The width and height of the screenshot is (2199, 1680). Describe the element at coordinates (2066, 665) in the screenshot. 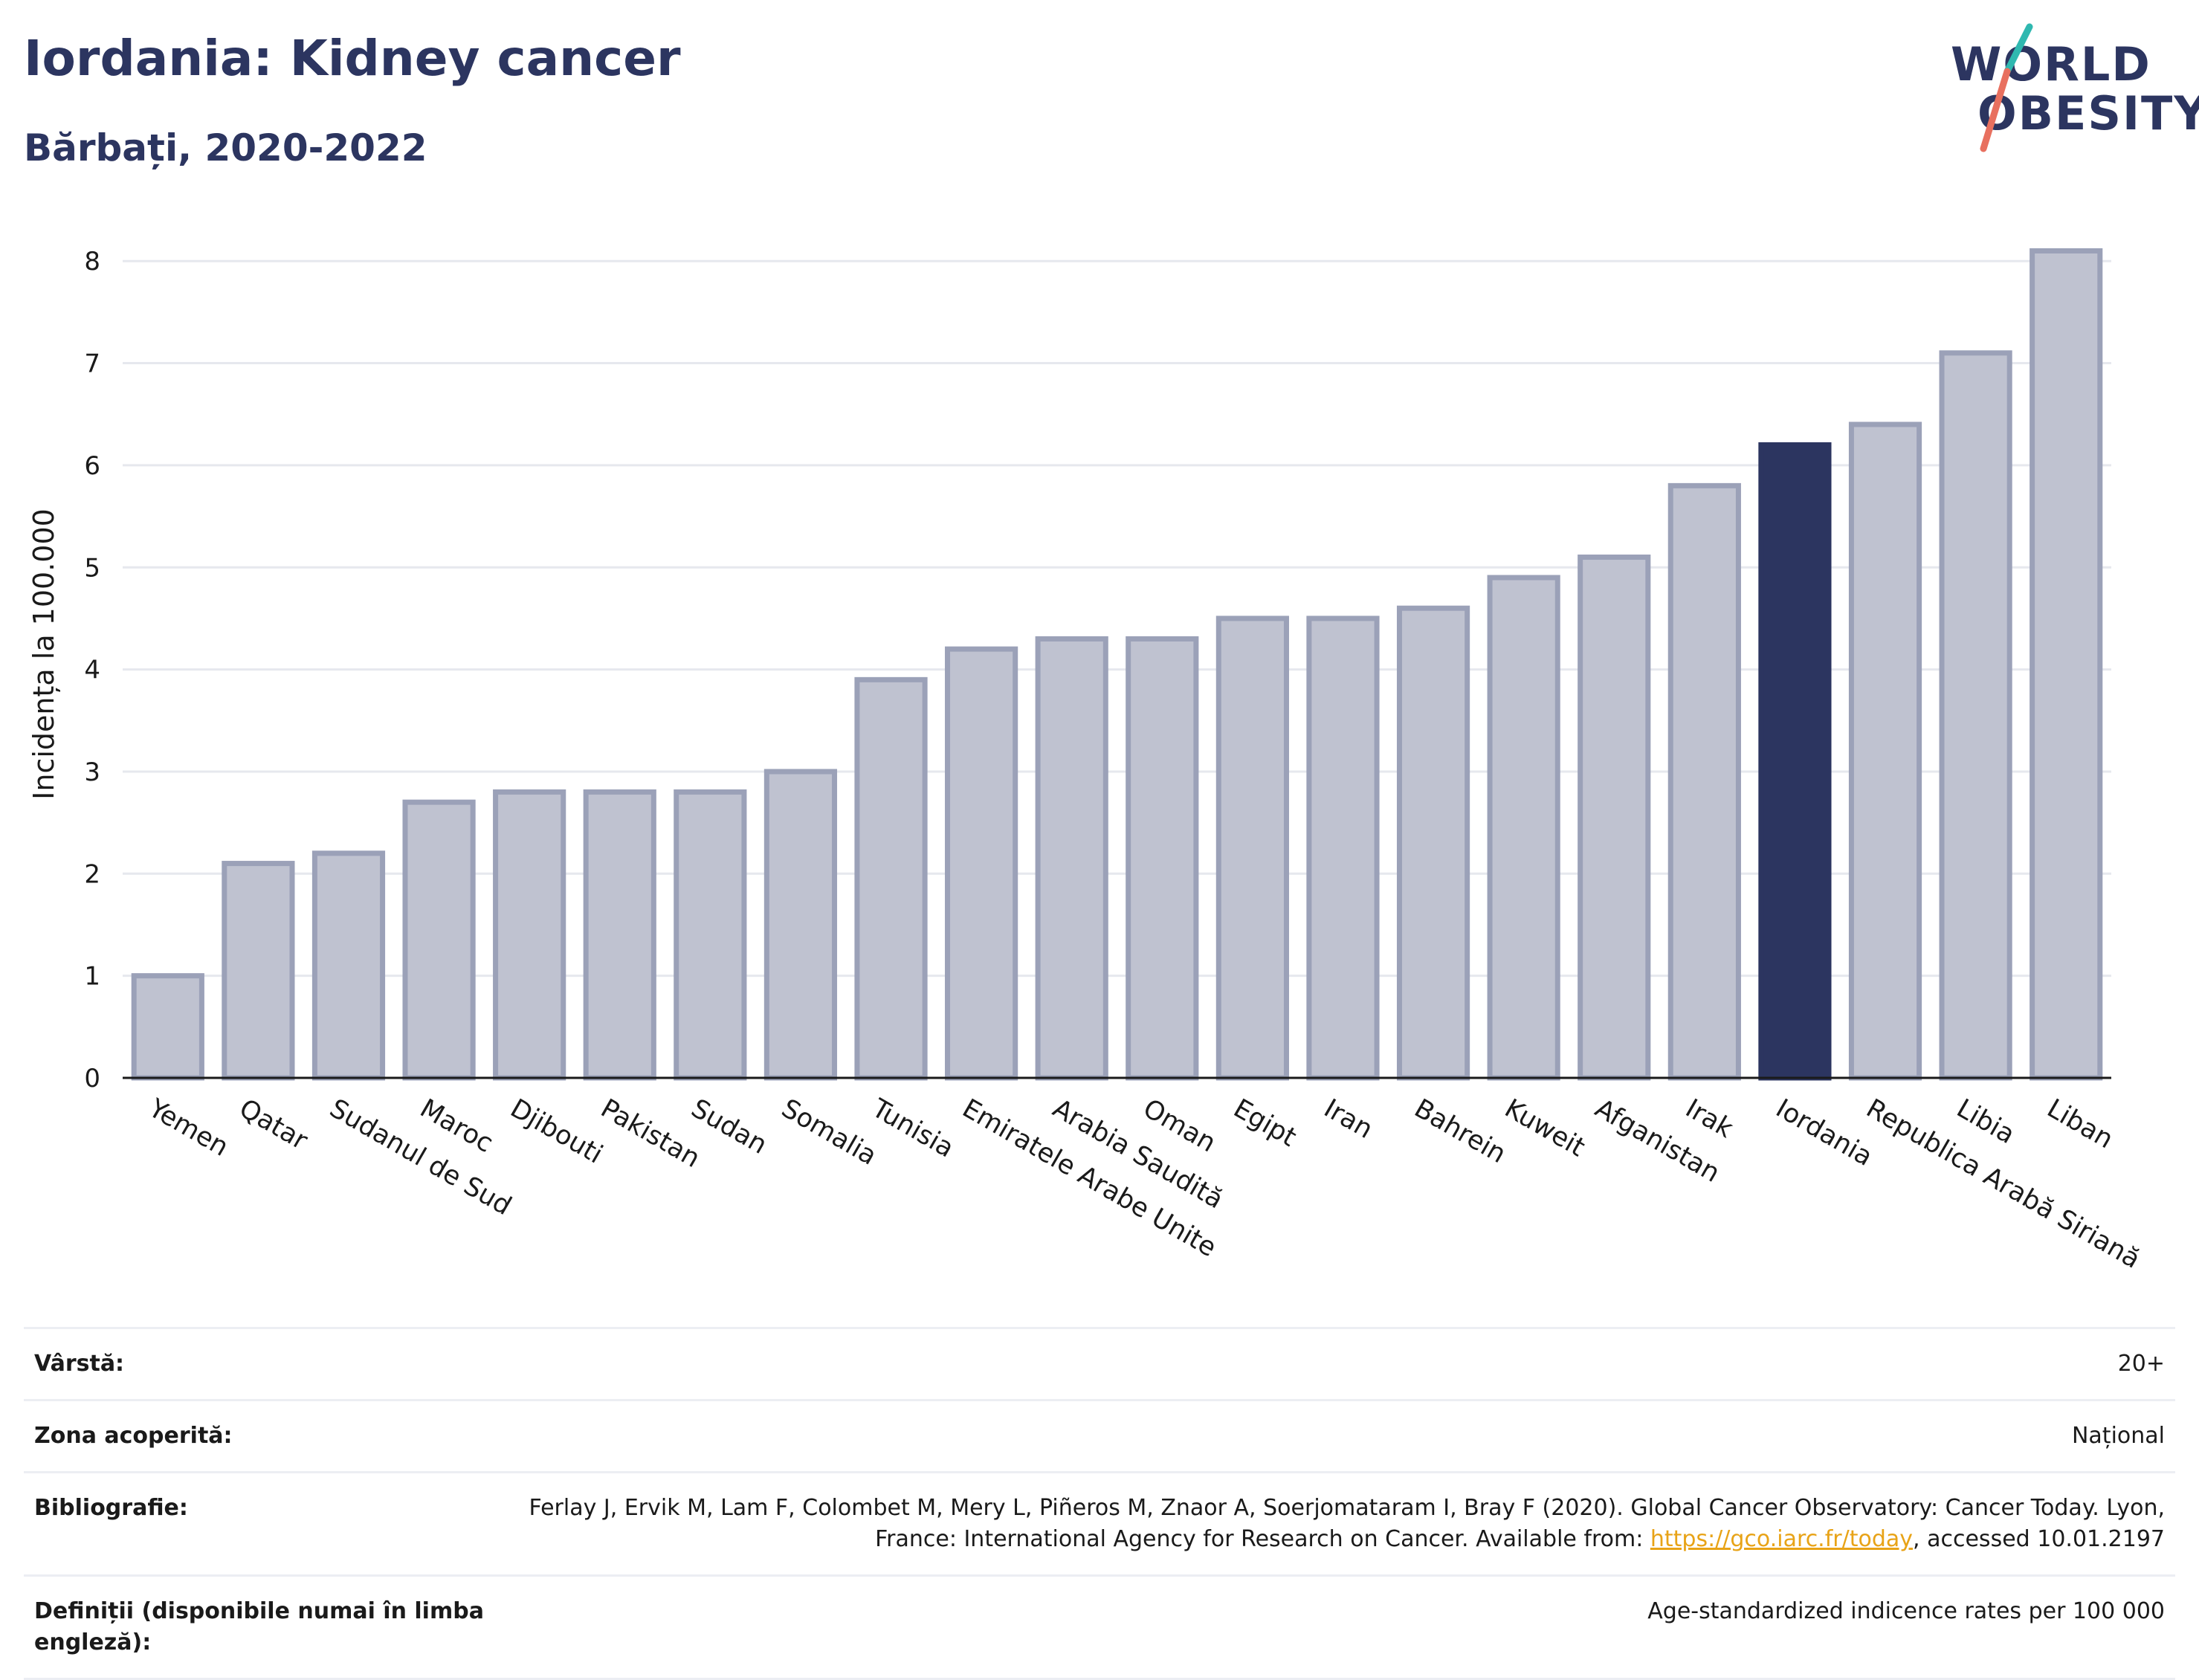

I see `bar-liban` at that location.